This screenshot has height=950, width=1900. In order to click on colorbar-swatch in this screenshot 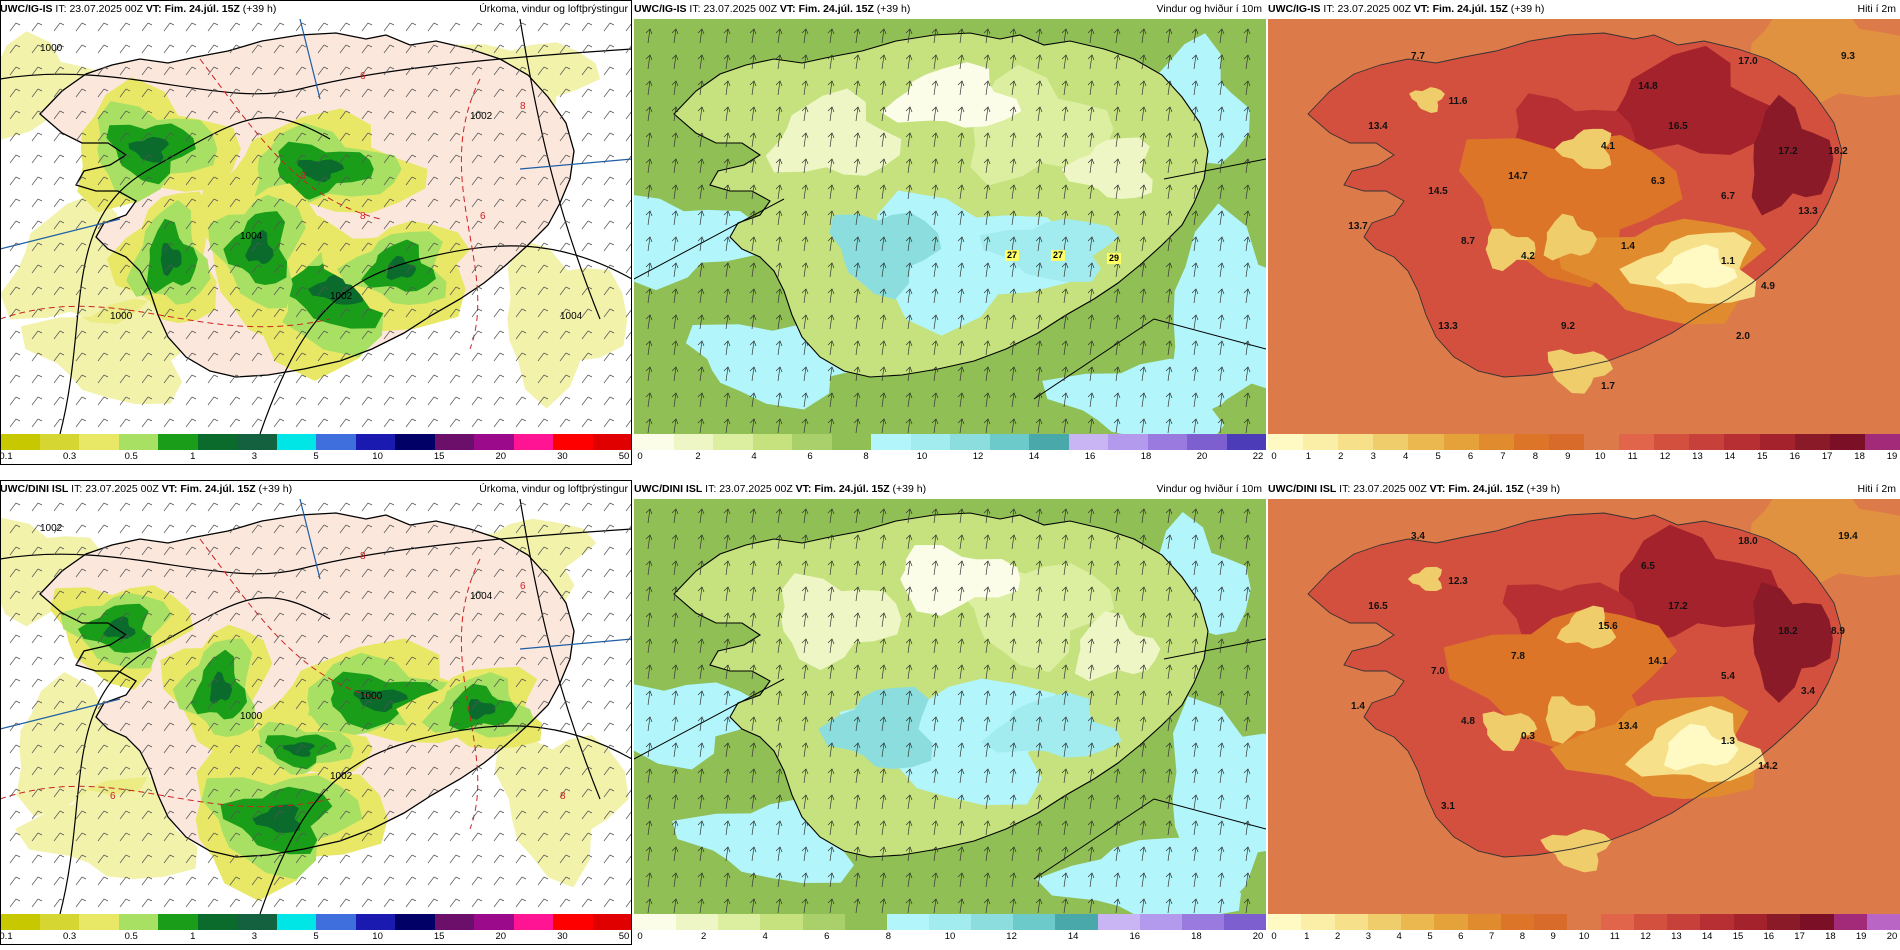, I will do `click(1707, 442)`.